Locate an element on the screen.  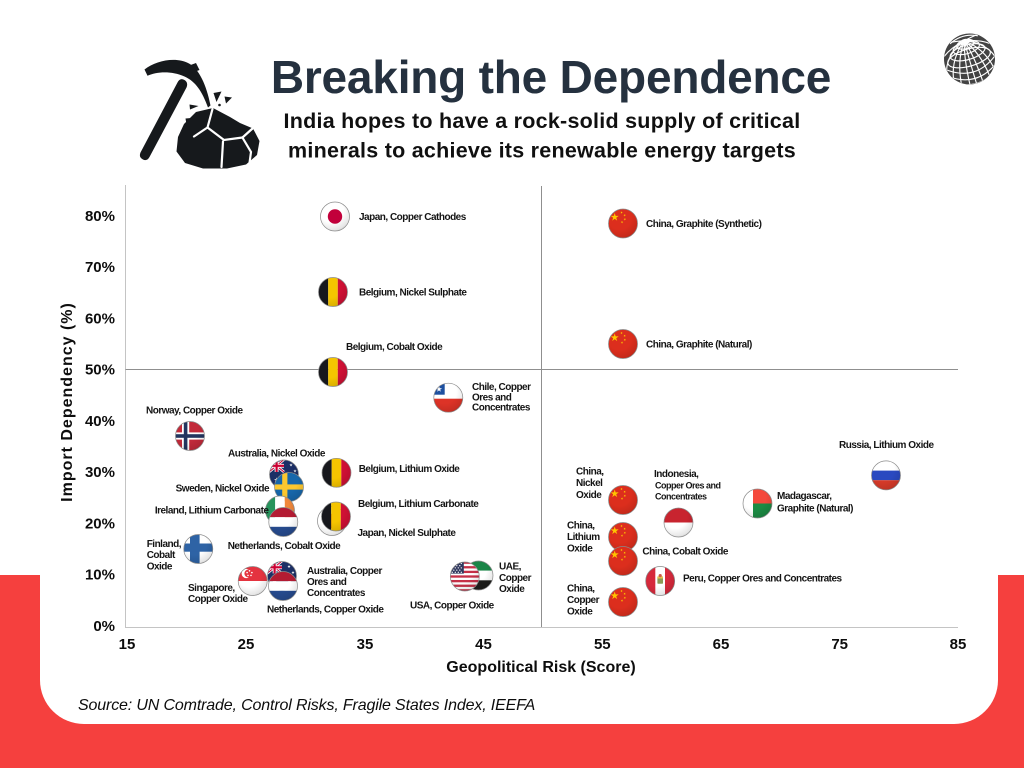
svg-text: USA, Copper Oxide is located at coordinates (452, 605).